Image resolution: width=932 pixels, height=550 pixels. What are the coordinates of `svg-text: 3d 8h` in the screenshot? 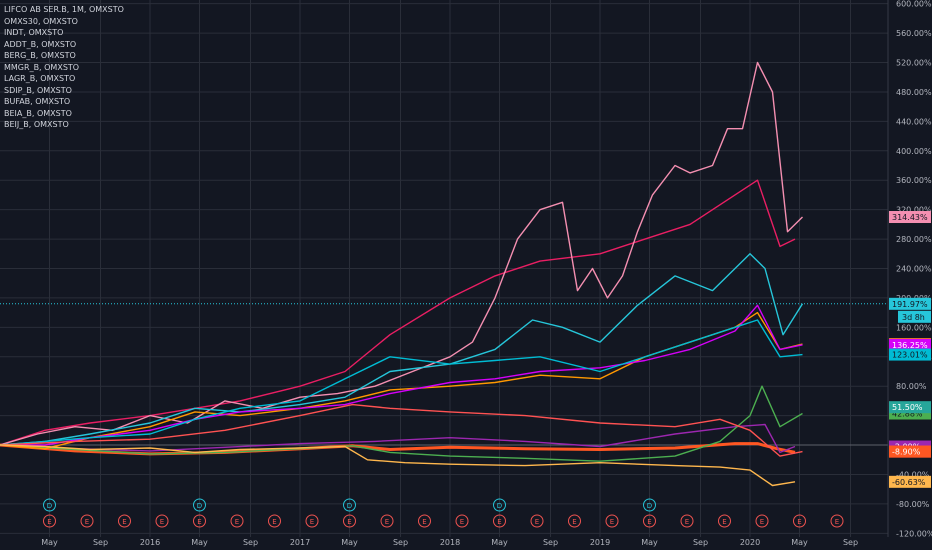 It's located at (913, 317).